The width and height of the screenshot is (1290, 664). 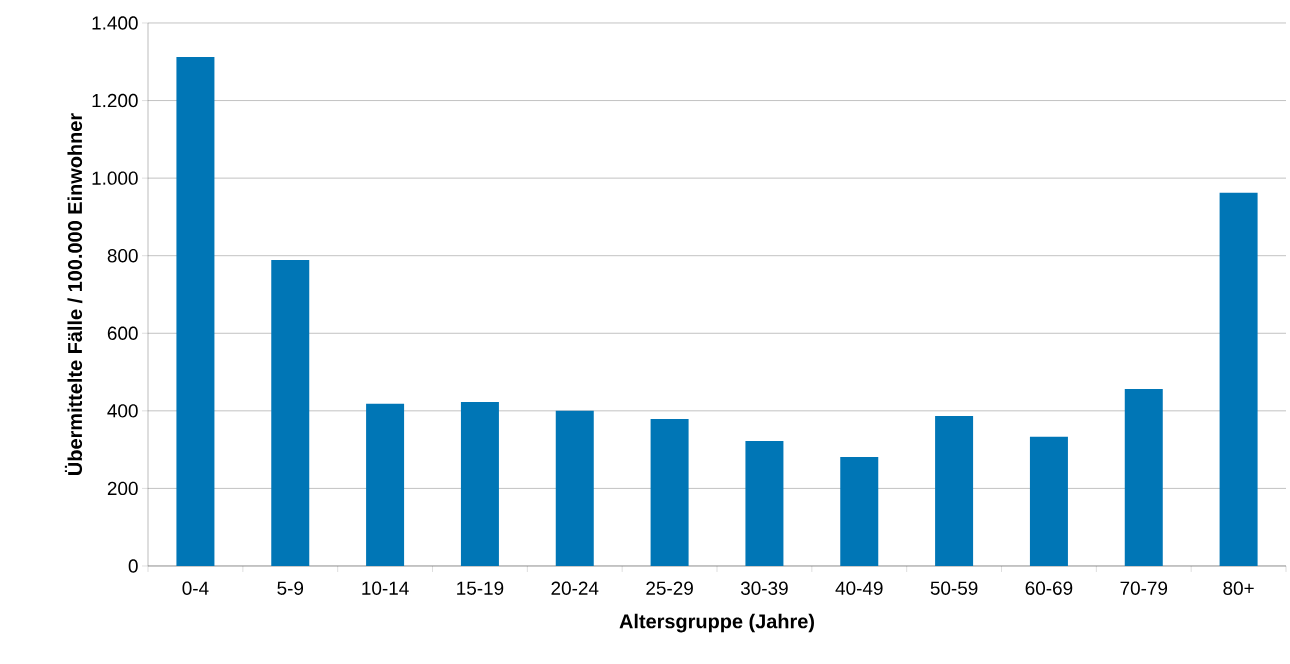 I want to click on x-tick-label: 25-29, so click(x=669, y=588).